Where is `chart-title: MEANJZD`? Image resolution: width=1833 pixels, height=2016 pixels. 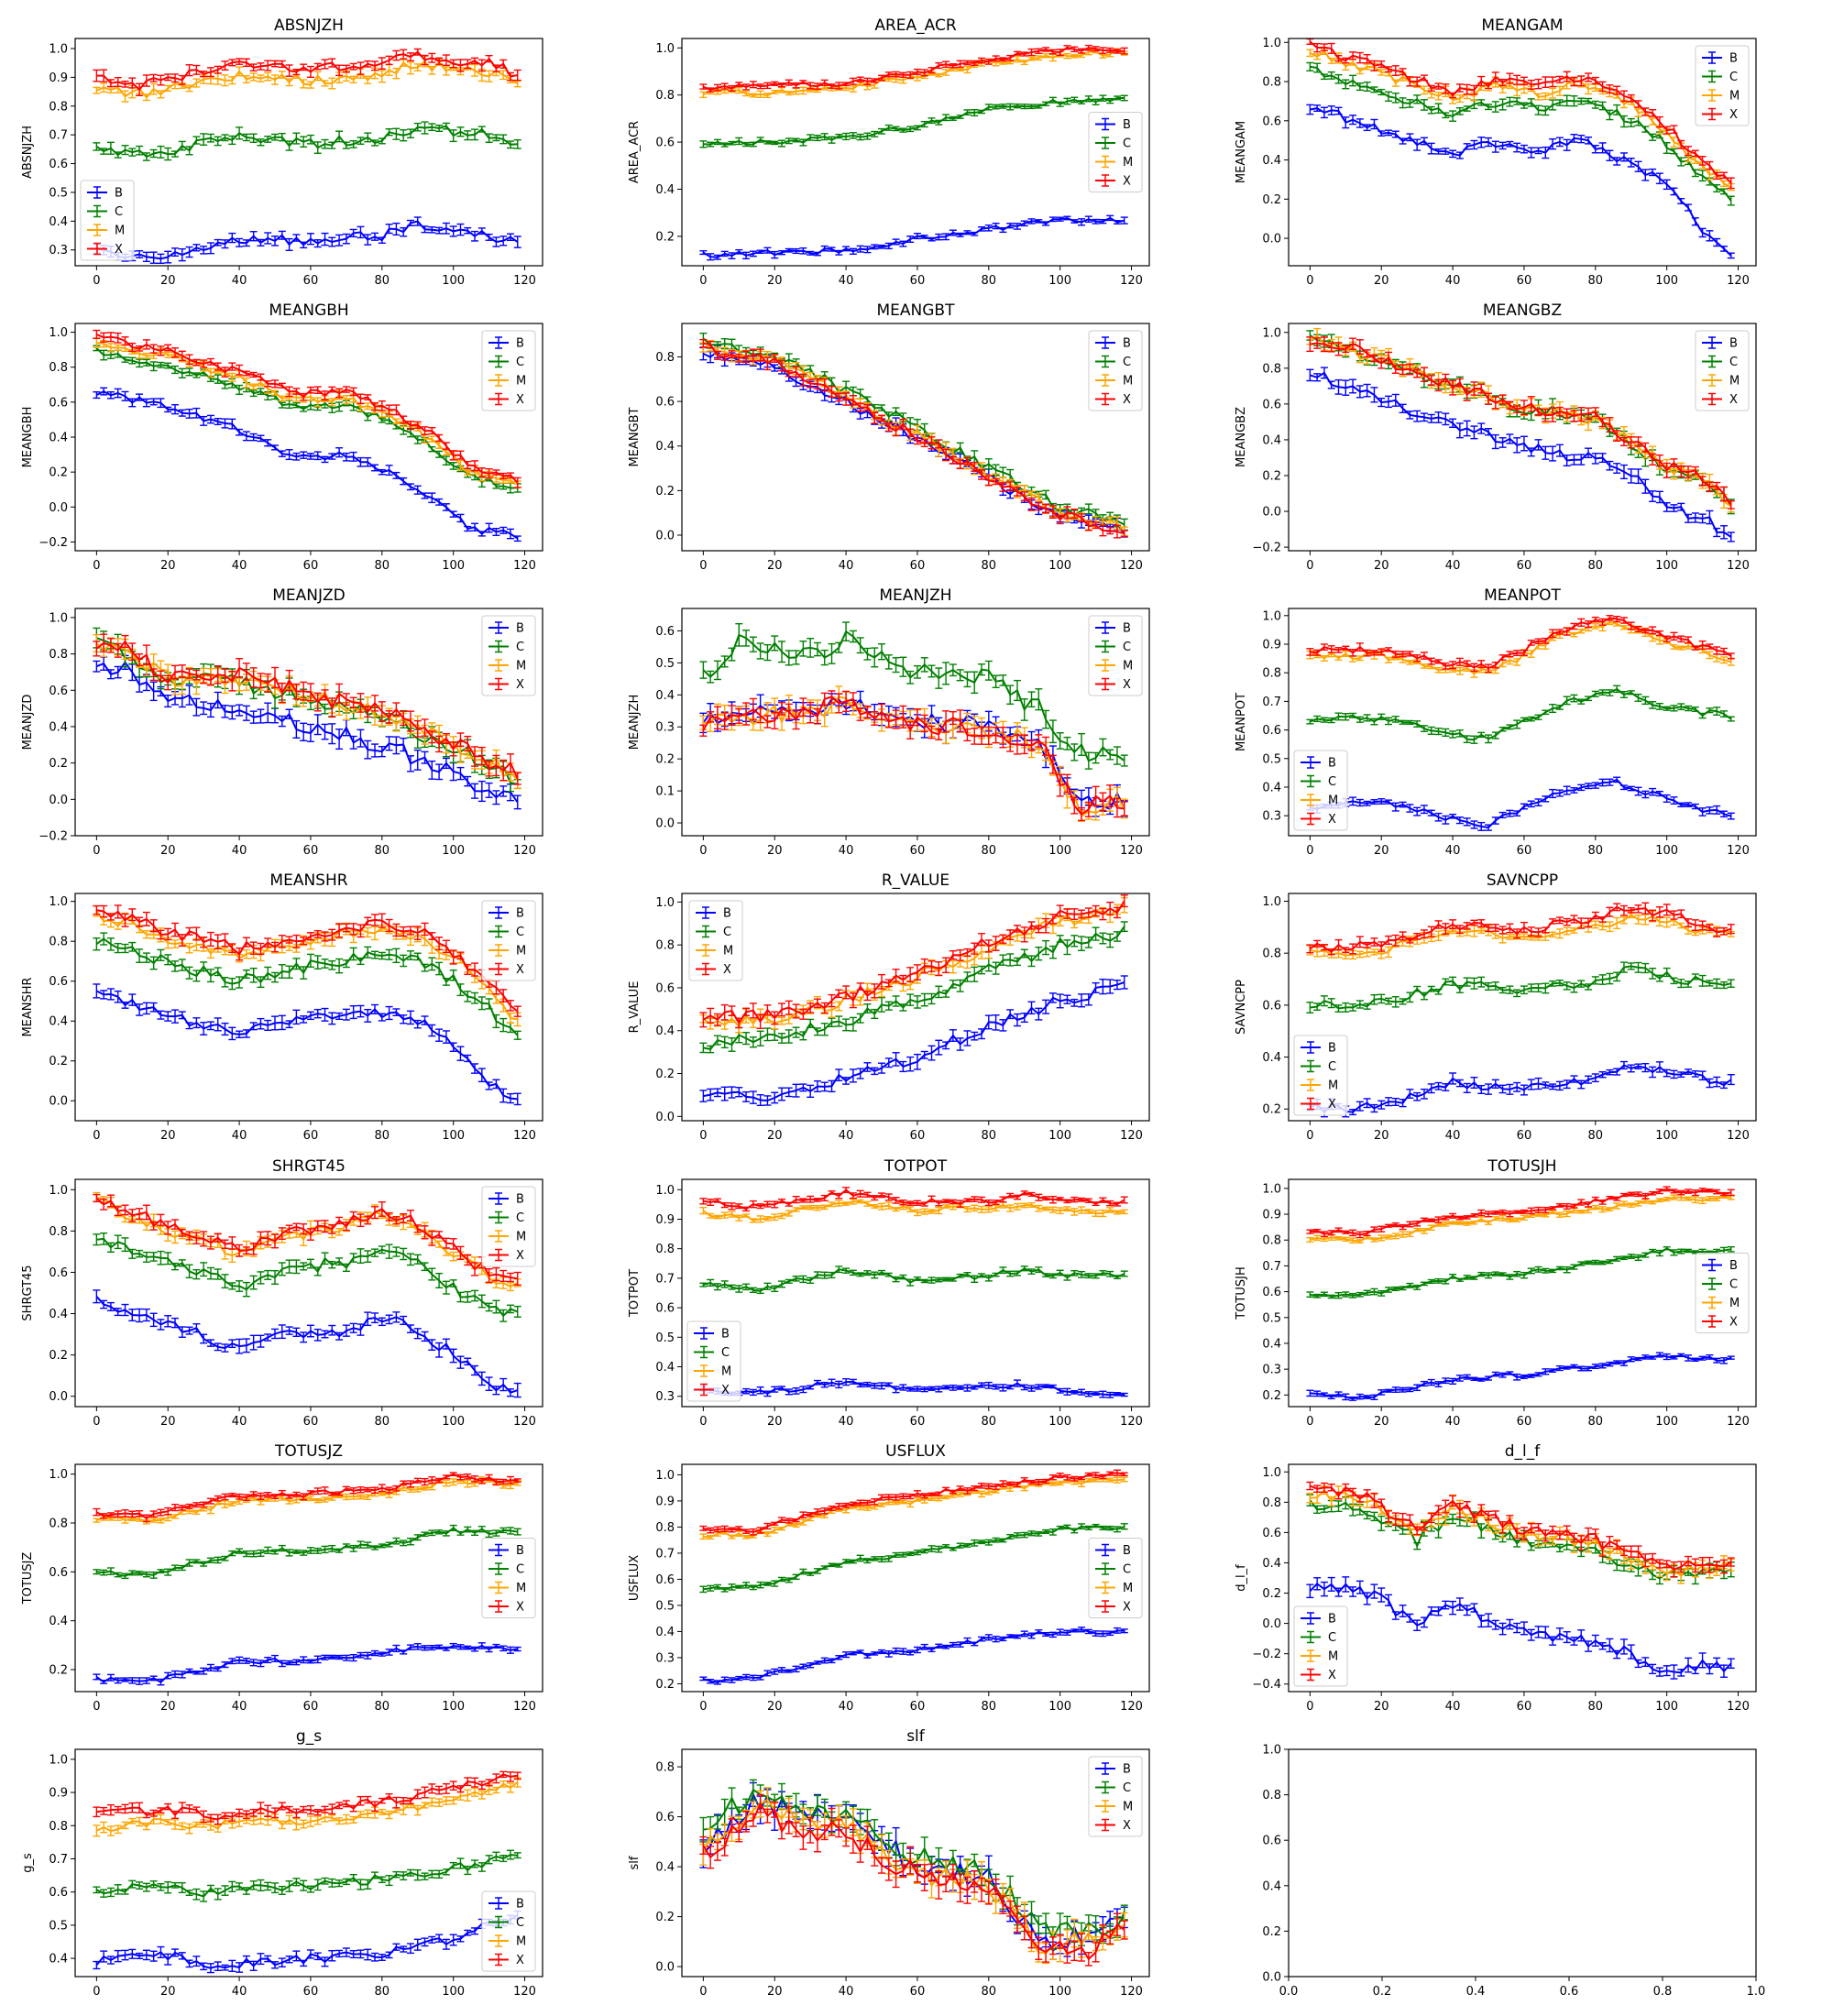 chart-title: MEANJZD is located at coordinates (309, 595).